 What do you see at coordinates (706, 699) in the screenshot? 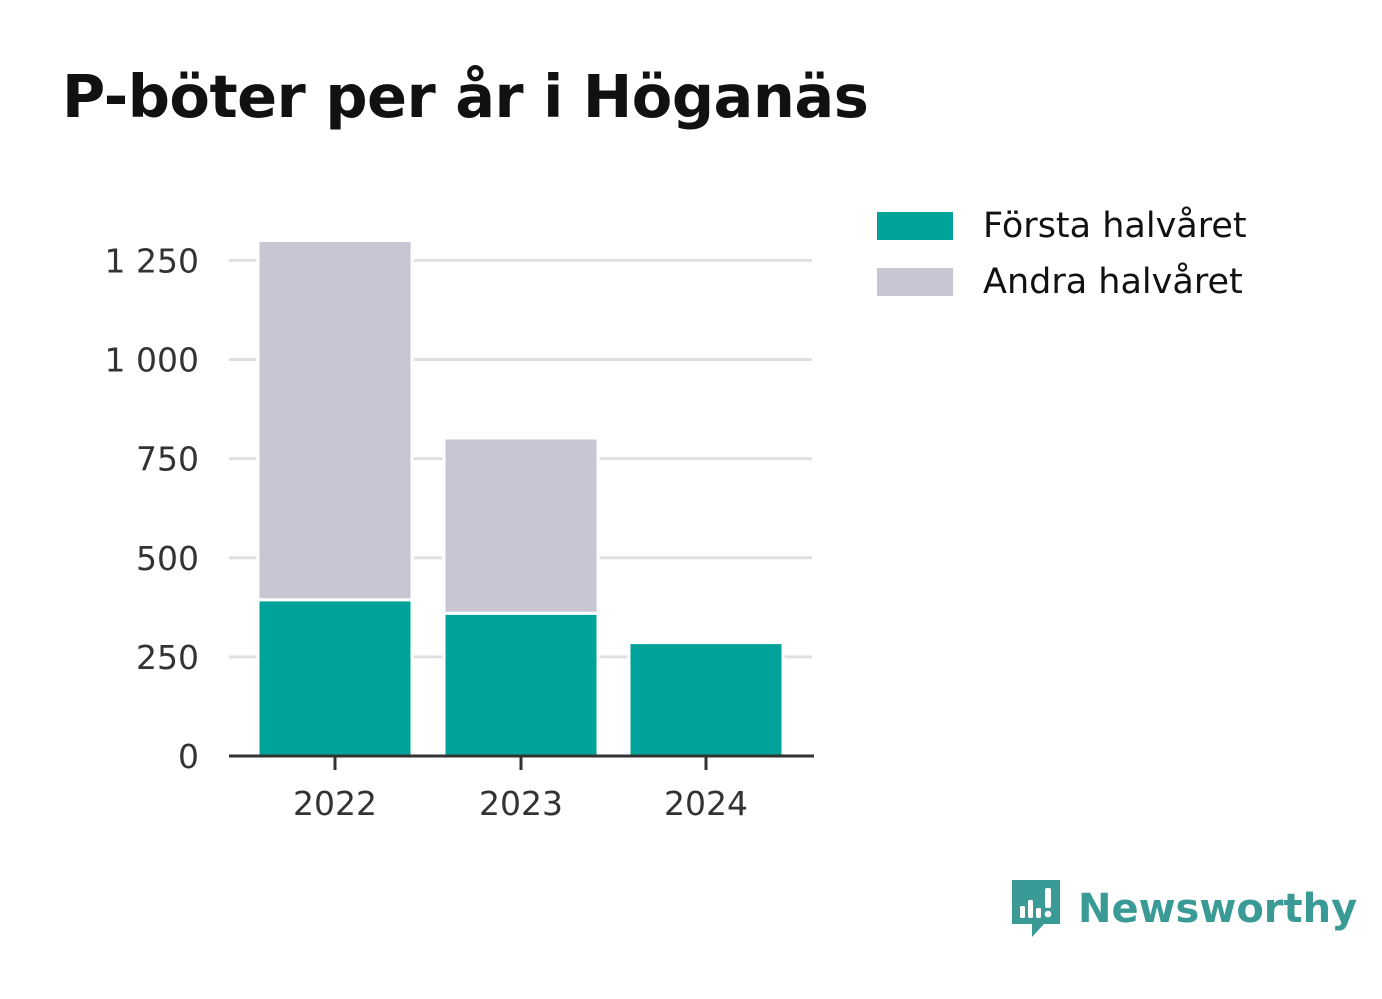
I see `bar-2024-first-half` at bounding box center [706, 699].